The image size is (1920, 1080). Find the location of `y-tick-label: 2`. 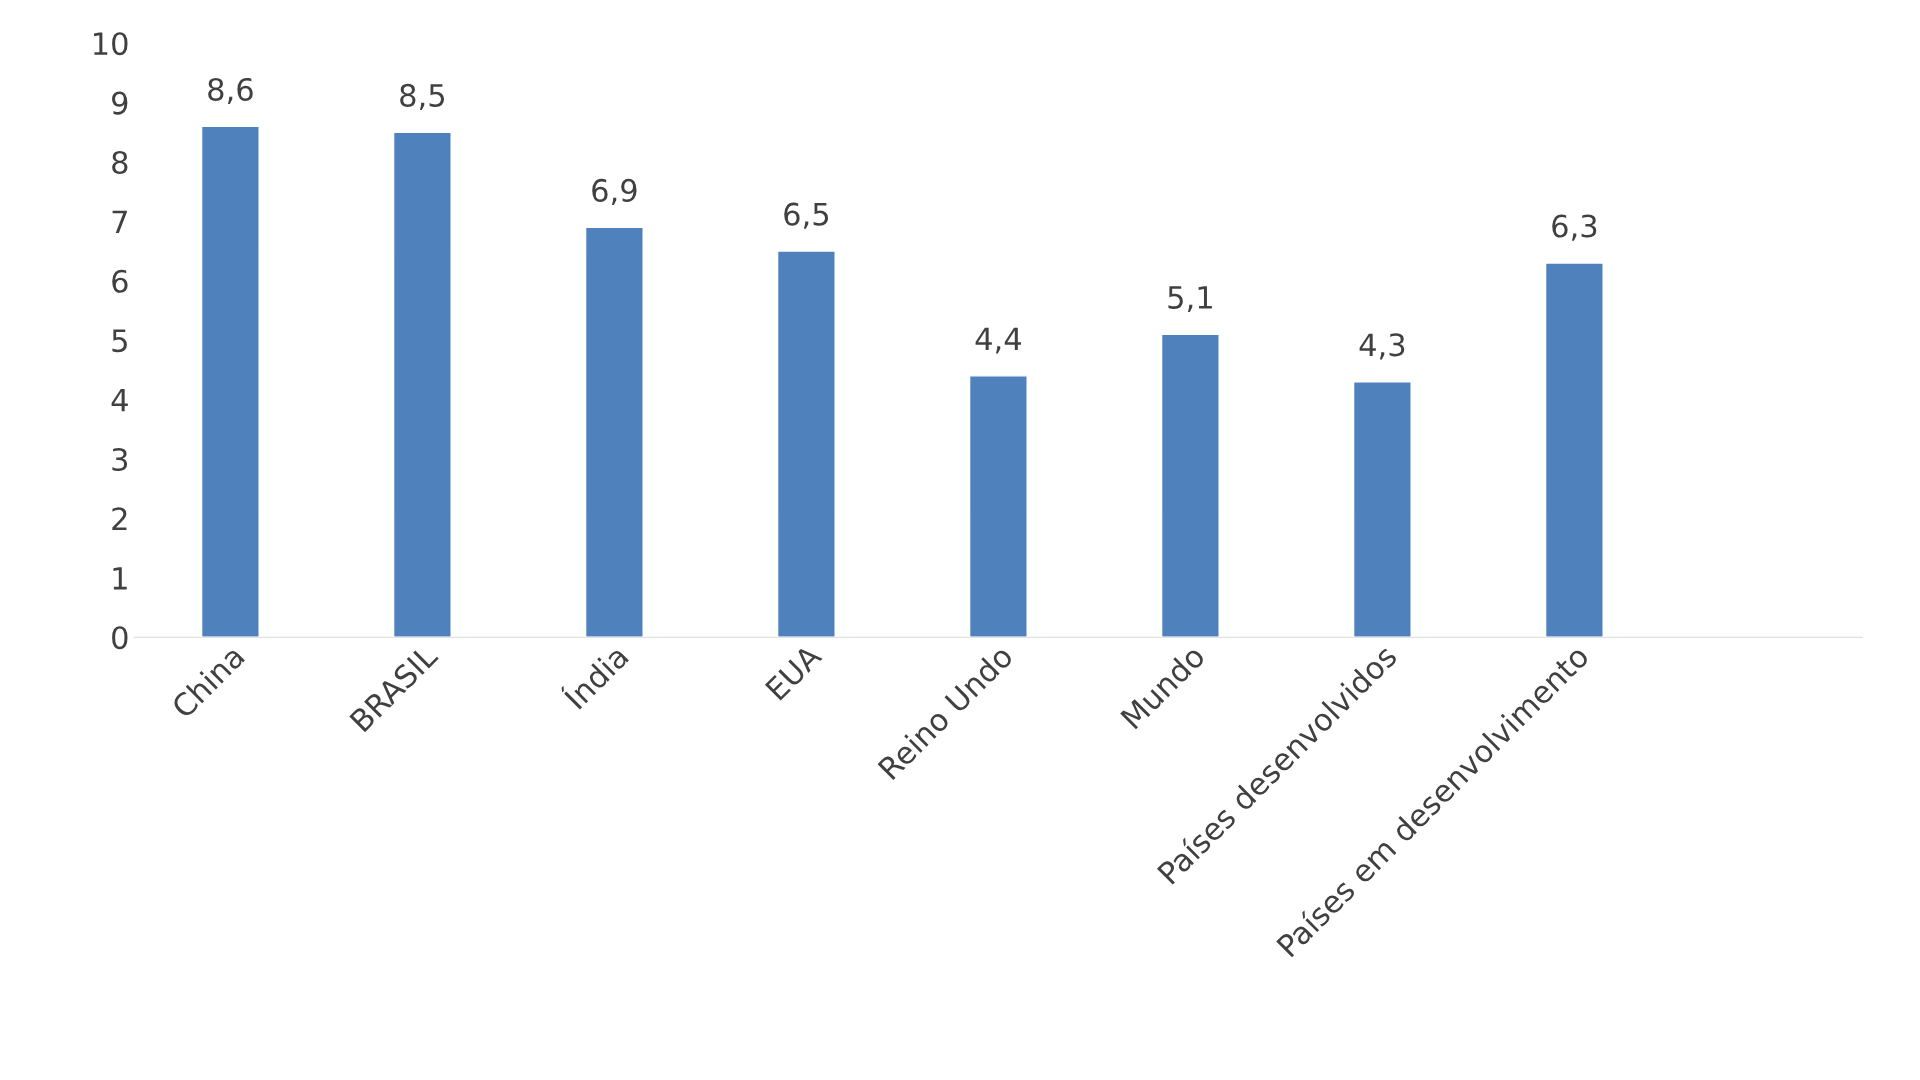

y-tick-label: 2 is located at coordinates (119, 519).